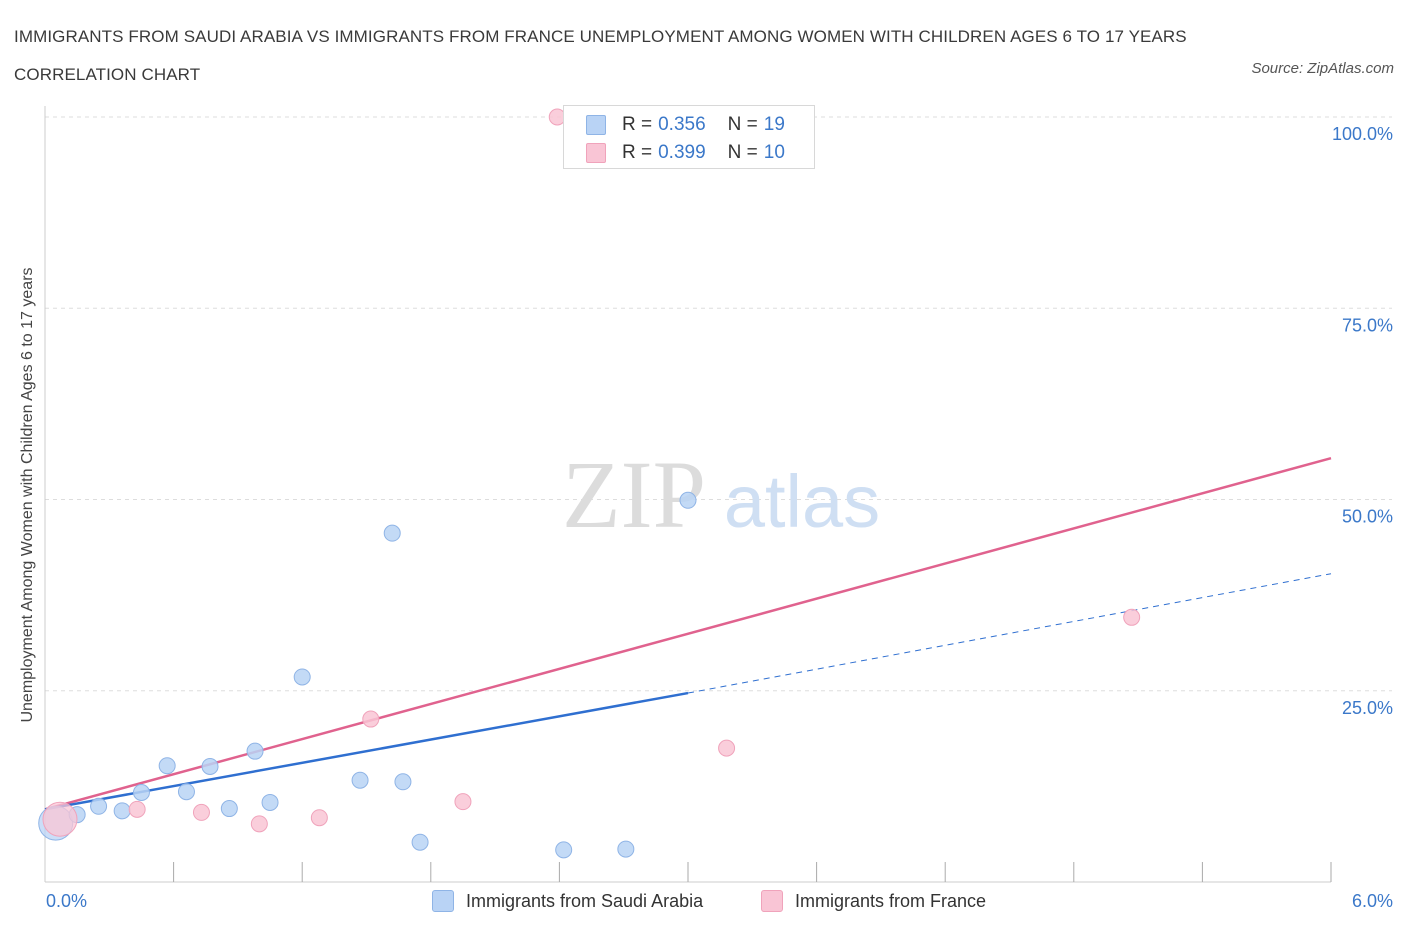  I want to click on legend-r-value: 0.399, so click(682, 152).